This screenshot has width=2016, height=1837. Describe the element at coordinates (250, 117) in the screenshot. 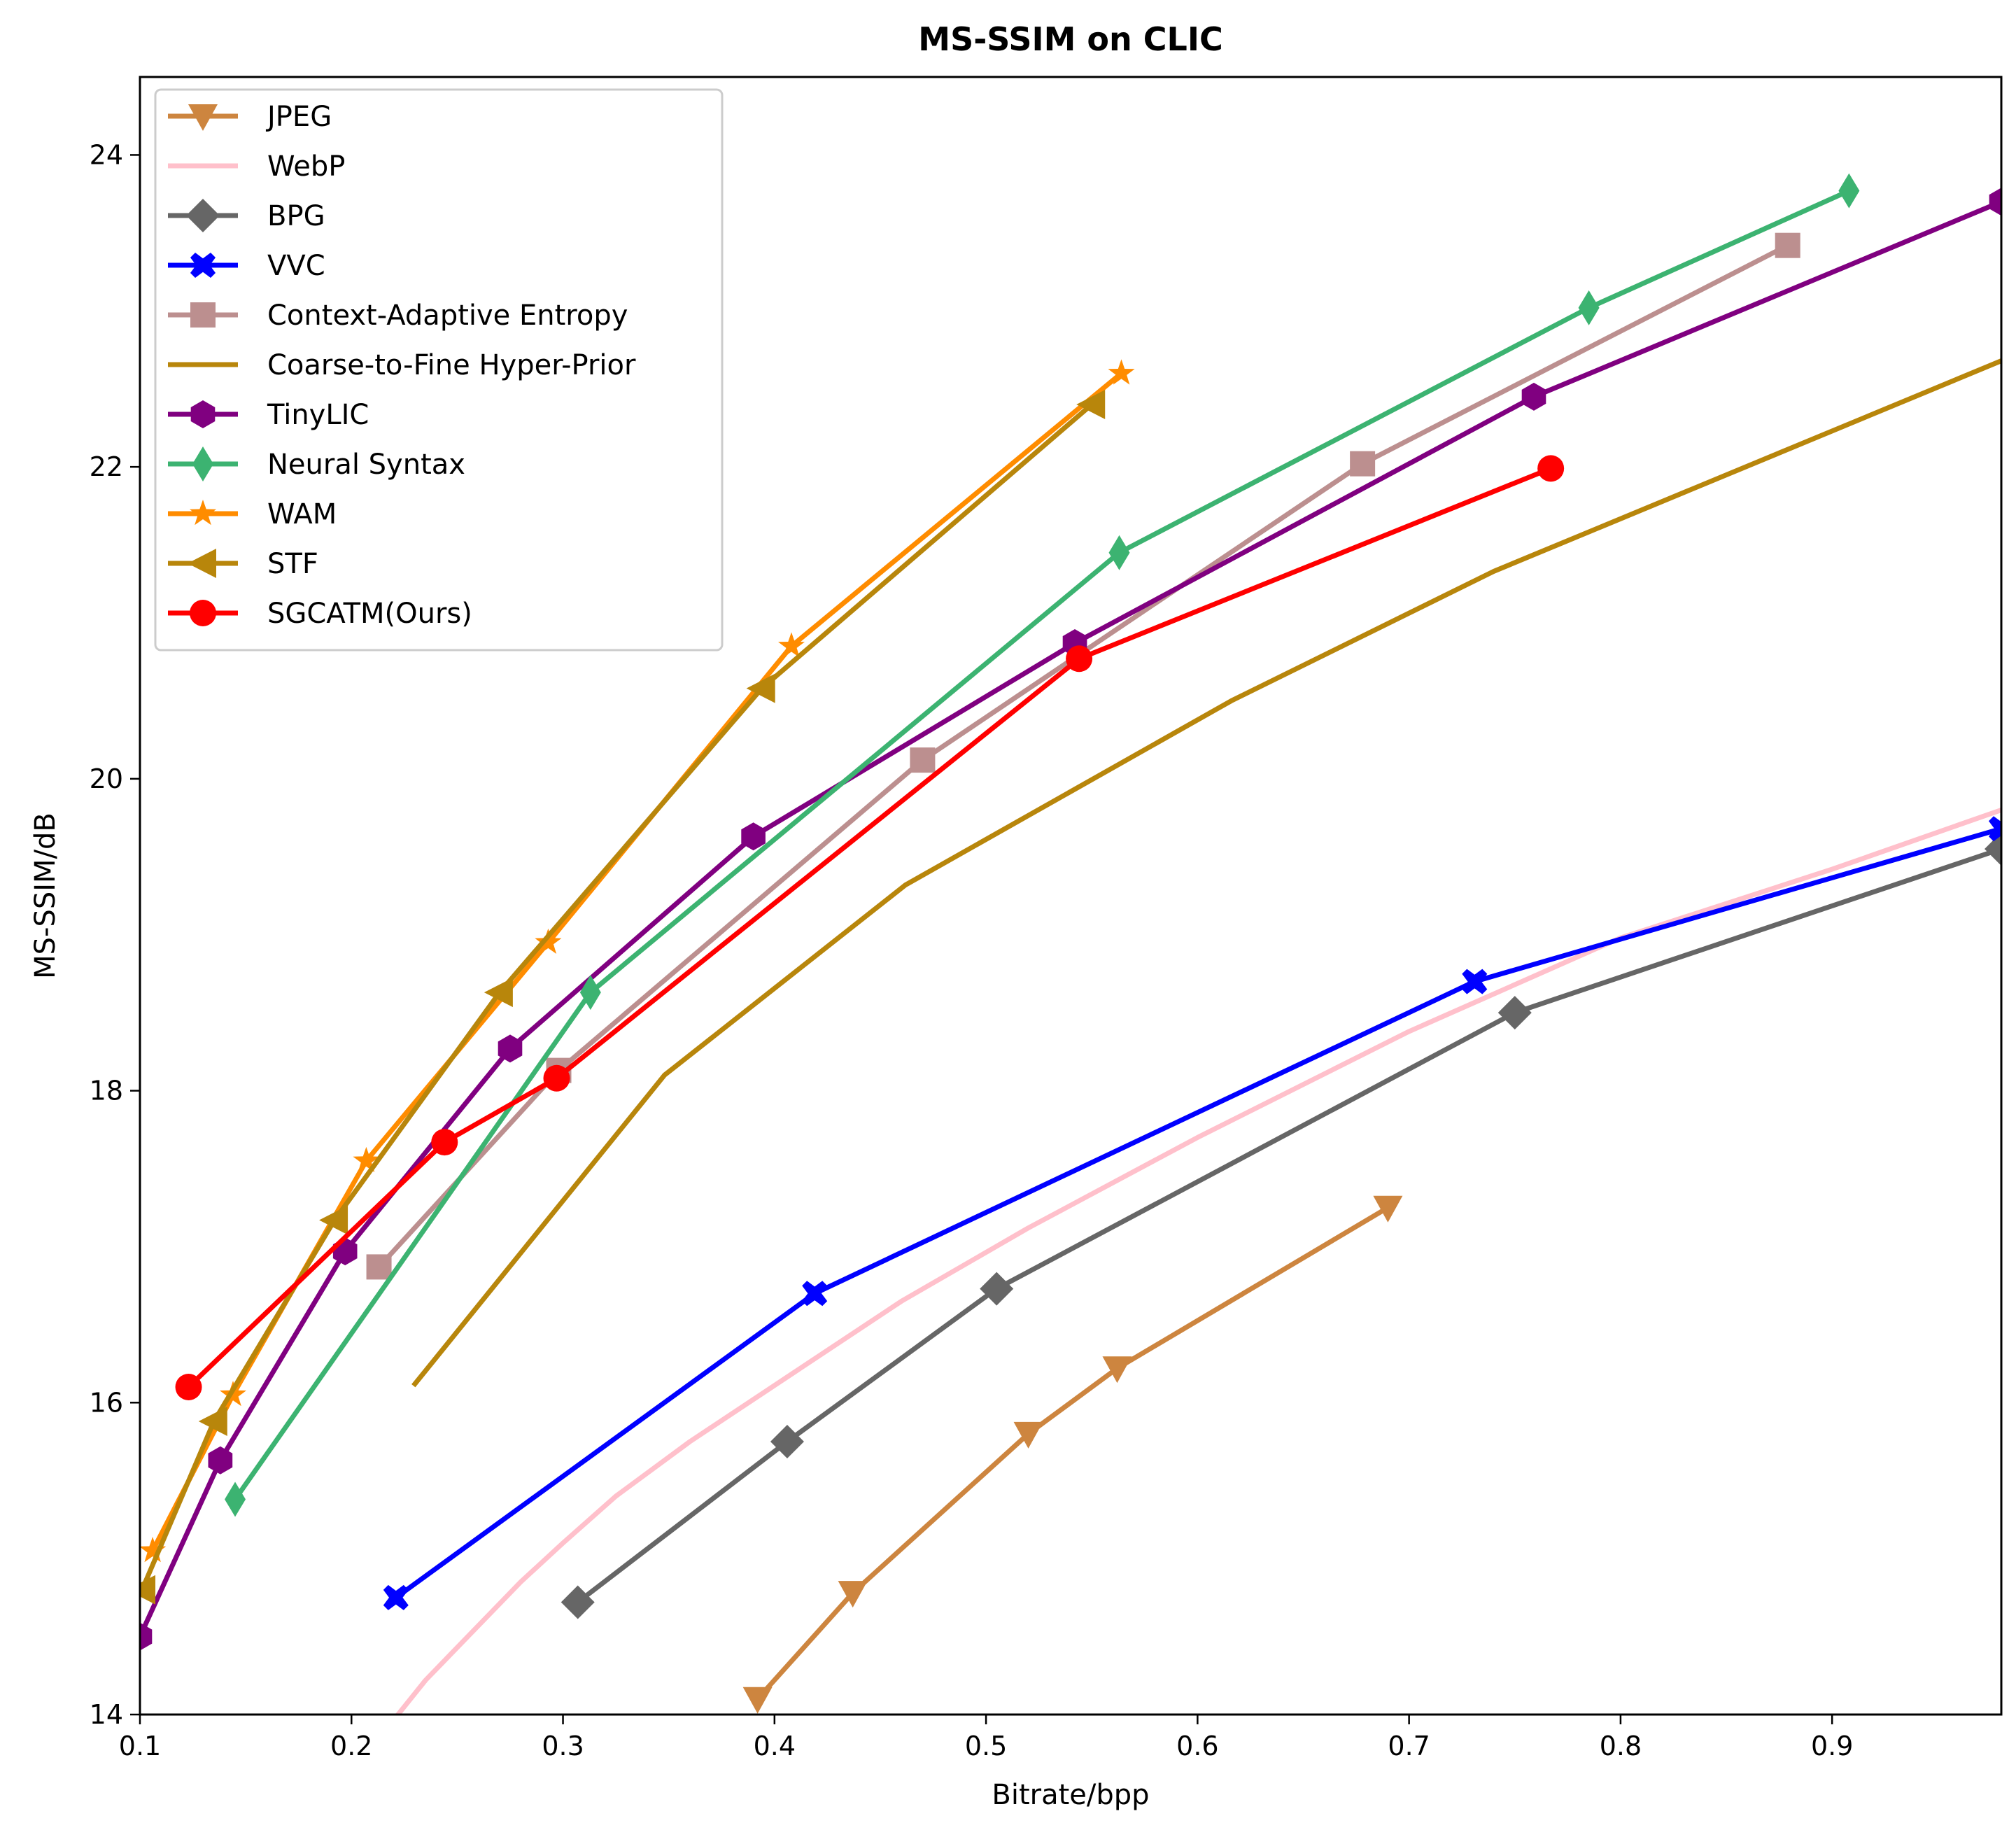

I see `legend-item-jpeg: JPEG` at that location.